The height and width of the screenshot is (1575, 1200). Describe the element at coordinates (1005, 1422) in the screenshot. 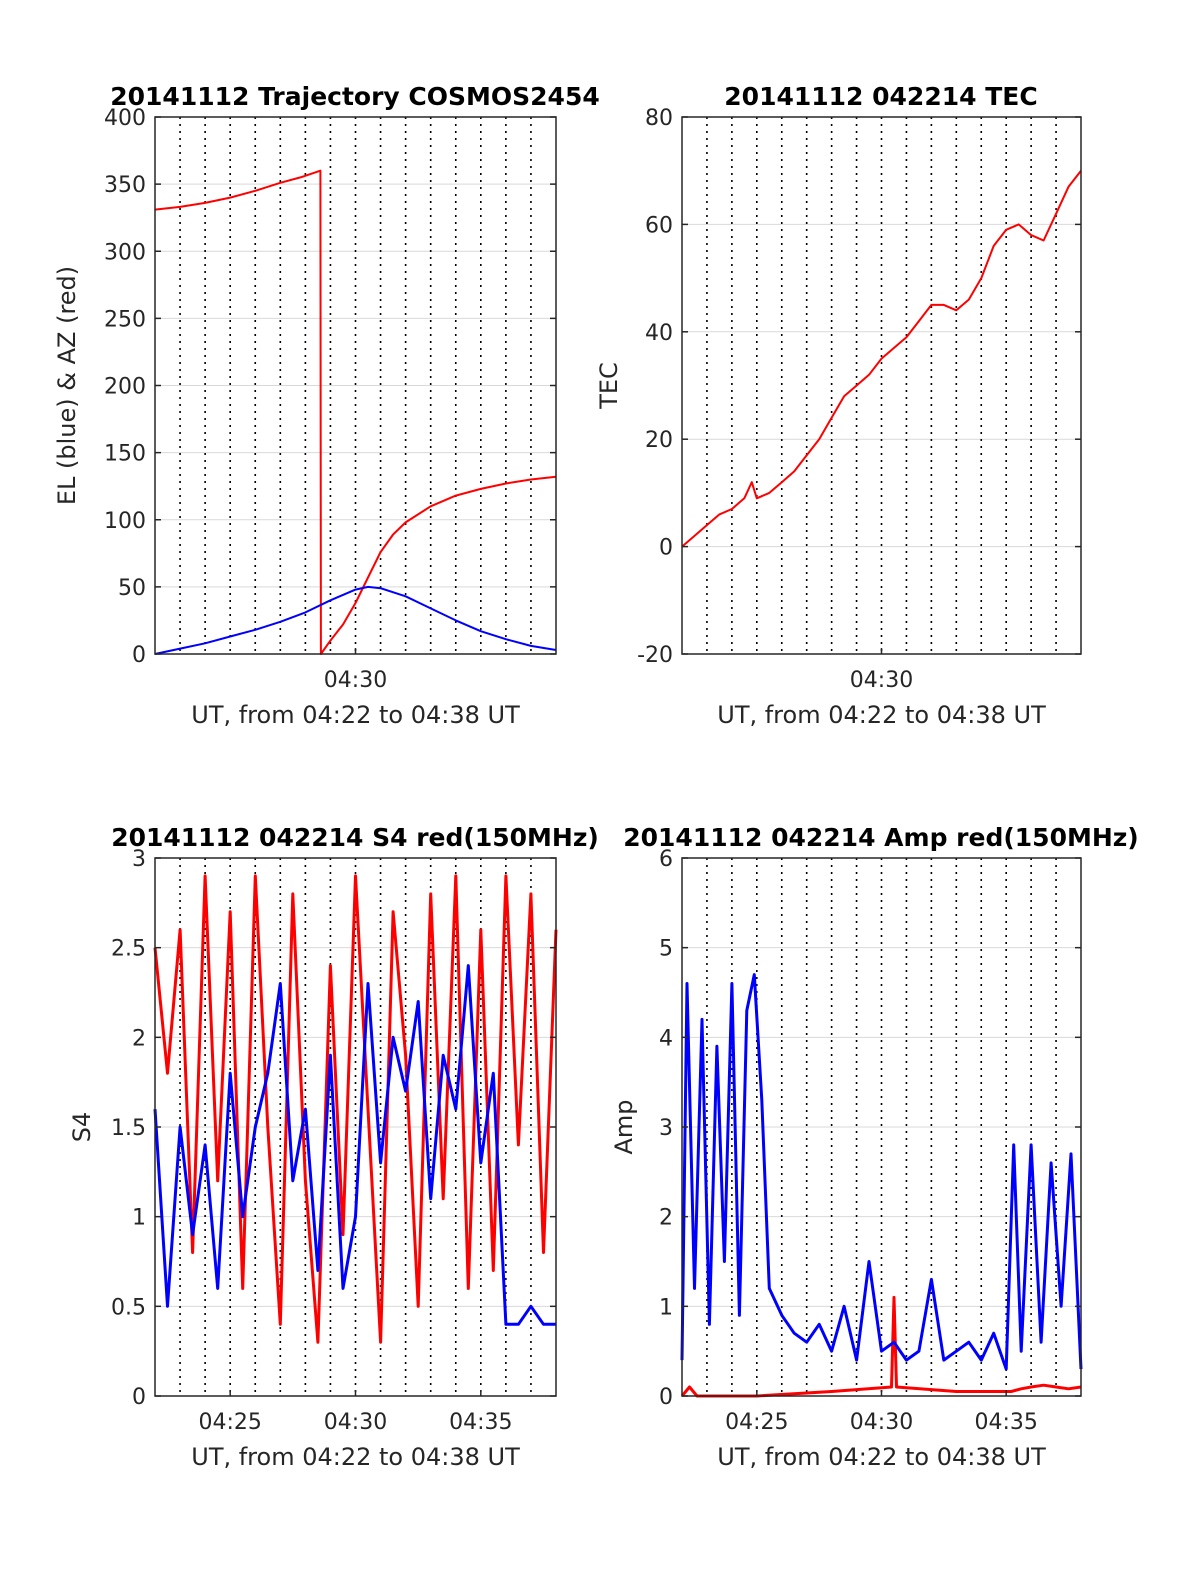

I see `amp-xtick-label: 04:35` at that location.